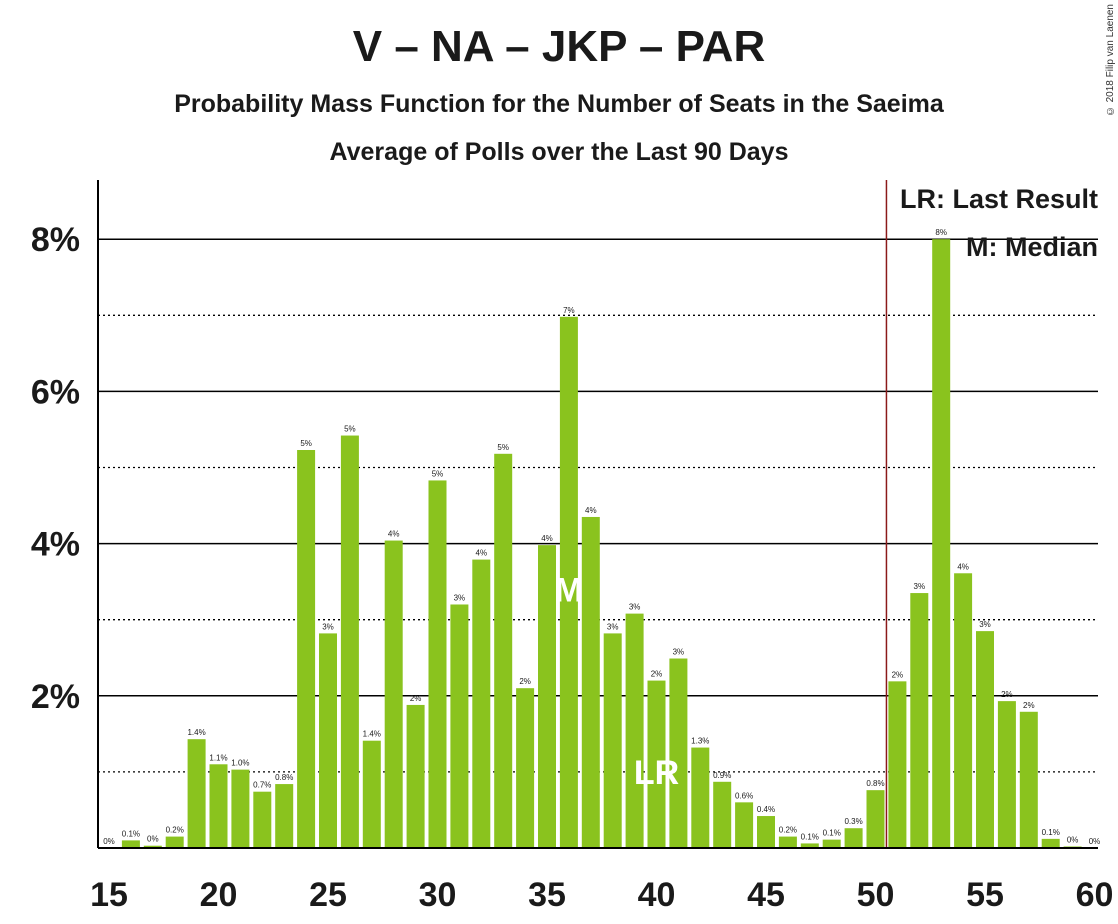 Image resolution: width=1118 pixels, height=924 pixels. I want to click on x-tick-label: 60, so click(1095, 895).